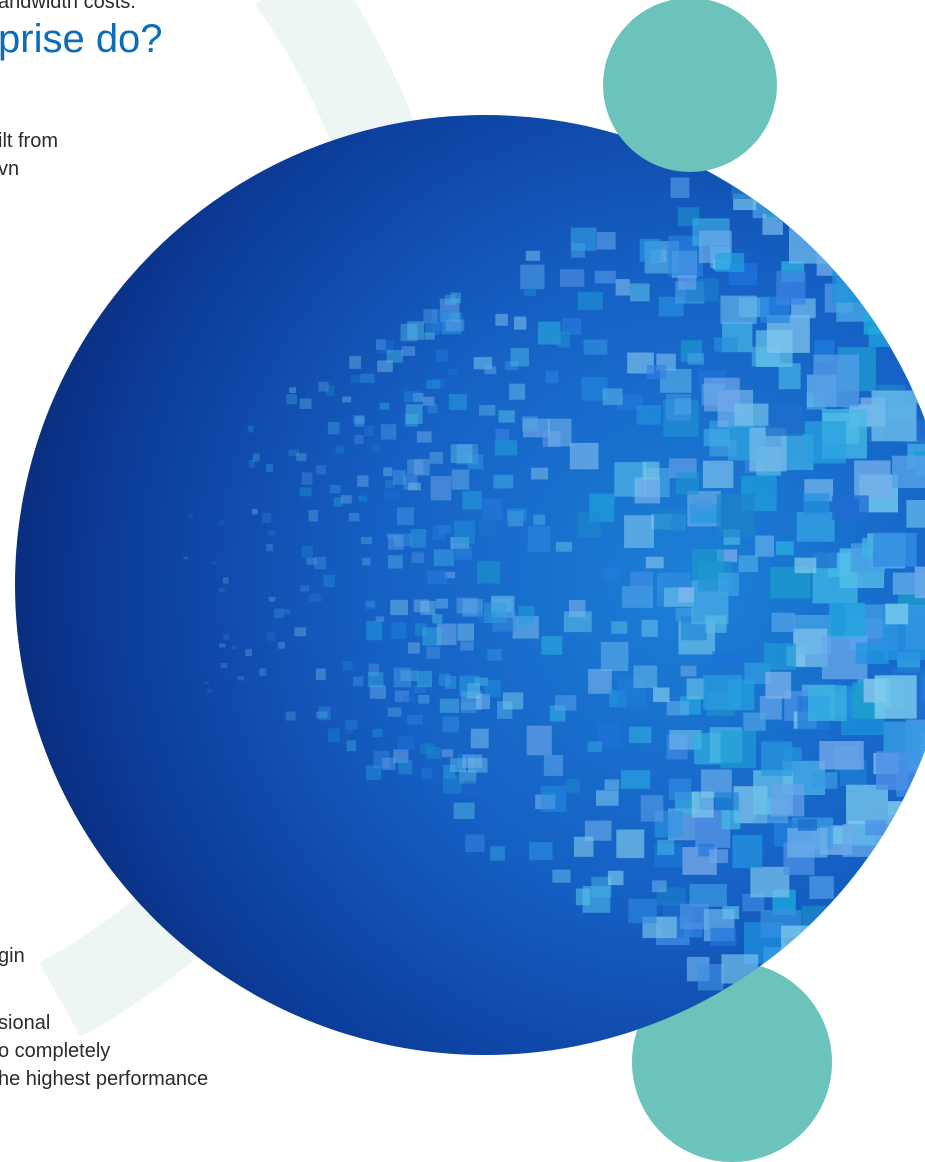  Describe the element at coordinates (690, 86) in the screenshot. I see `teal-circle` at that location.